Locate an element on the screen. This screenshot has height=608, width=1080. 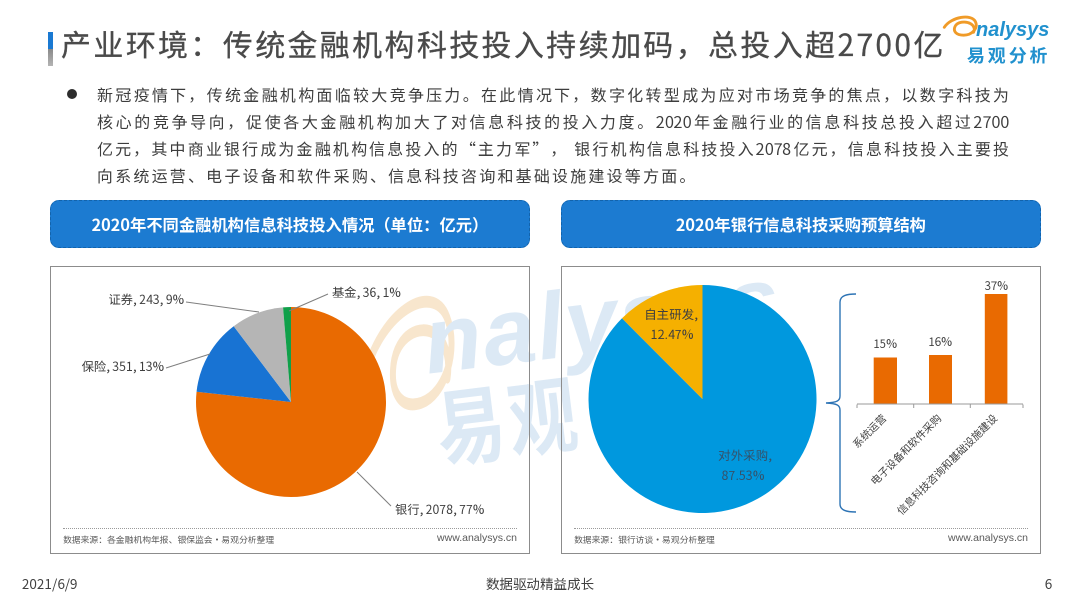
svg-text: 16% is located at coordinates (940, 342).